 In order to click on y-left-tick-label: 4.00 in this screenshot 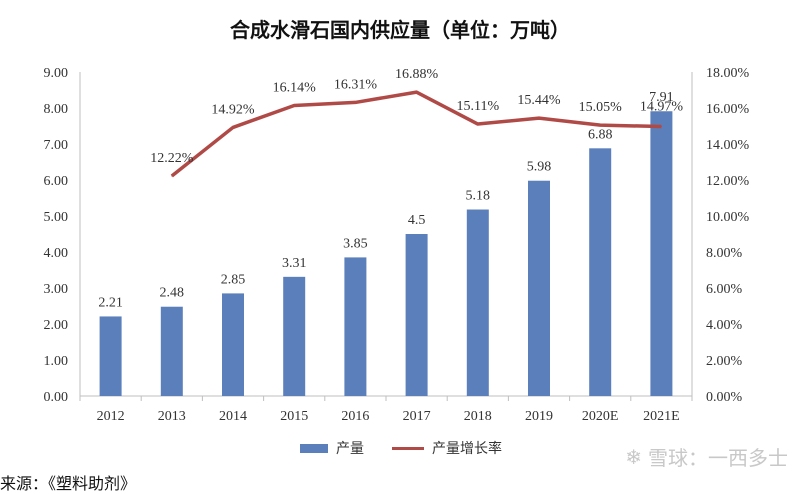, I will do `click(56, 253)`.